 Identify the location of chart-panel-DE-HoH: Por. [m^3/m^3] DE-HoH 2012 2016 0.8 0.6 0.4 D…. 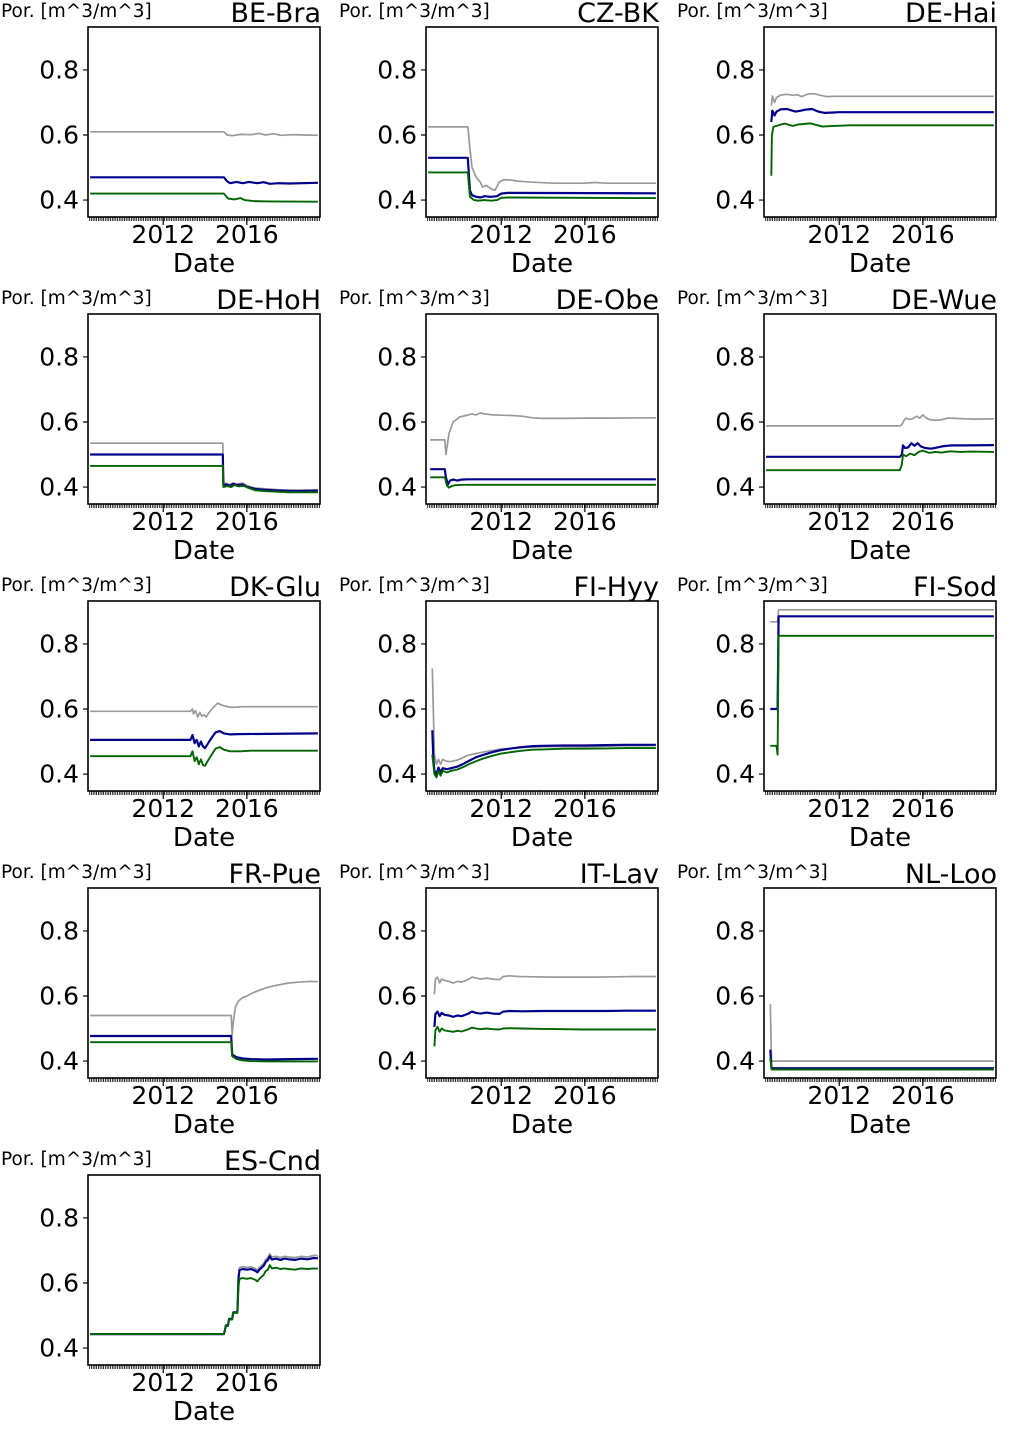
(169, 430).